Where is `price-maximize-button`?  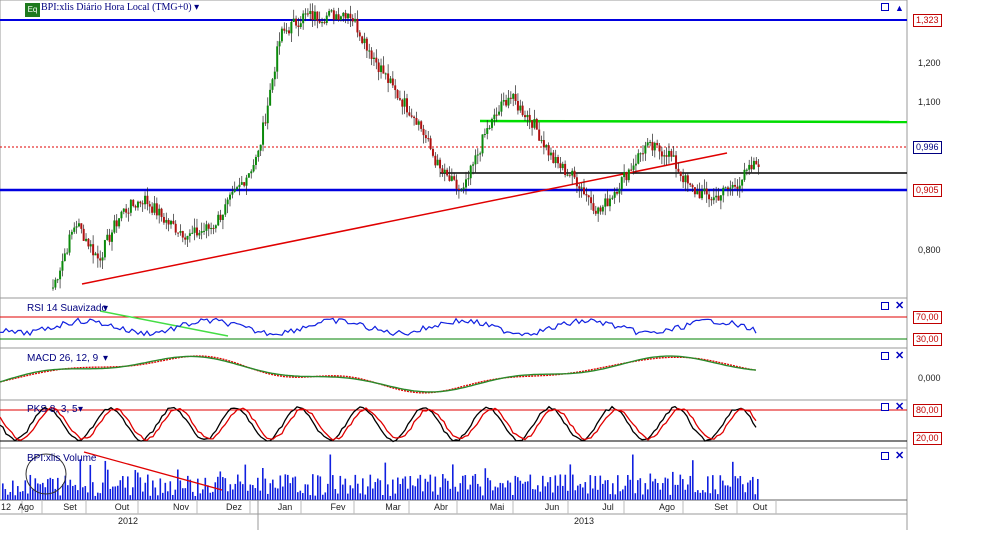
price-maximize-button is located at coordinates (885, 7).